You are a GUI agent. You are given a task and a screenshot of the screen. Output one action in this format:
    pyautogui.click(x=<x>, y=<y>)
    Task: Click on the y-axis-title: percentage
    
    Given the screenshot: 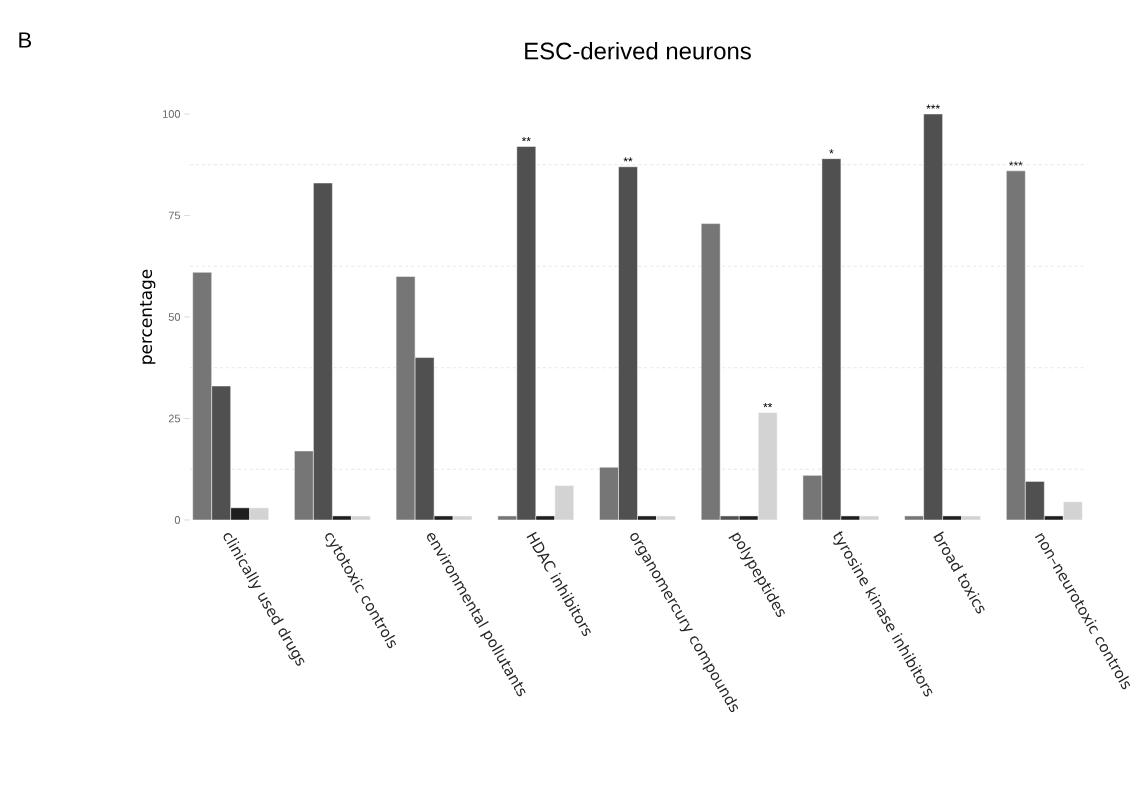 What is the action you would take?
    pyautogui.click(x=147, y=316)
    